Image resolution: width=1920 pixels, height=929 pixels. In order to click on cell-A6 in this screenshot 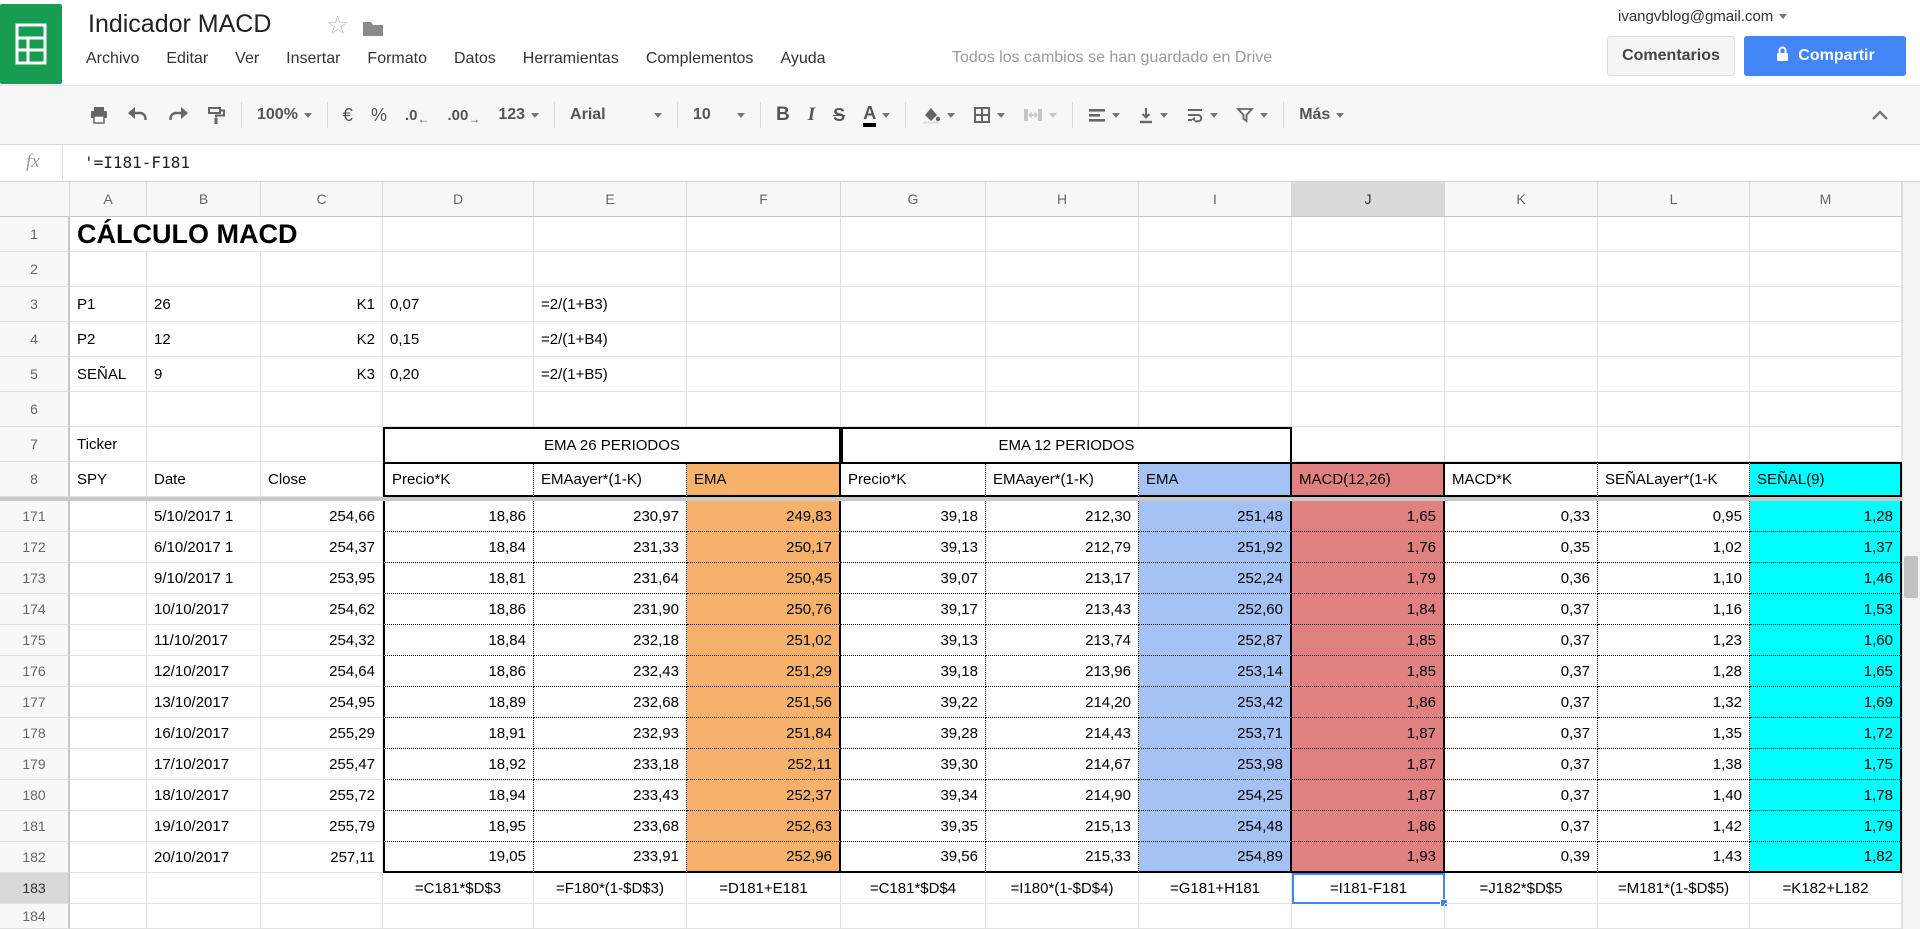, I will do `click(108, 409)`.